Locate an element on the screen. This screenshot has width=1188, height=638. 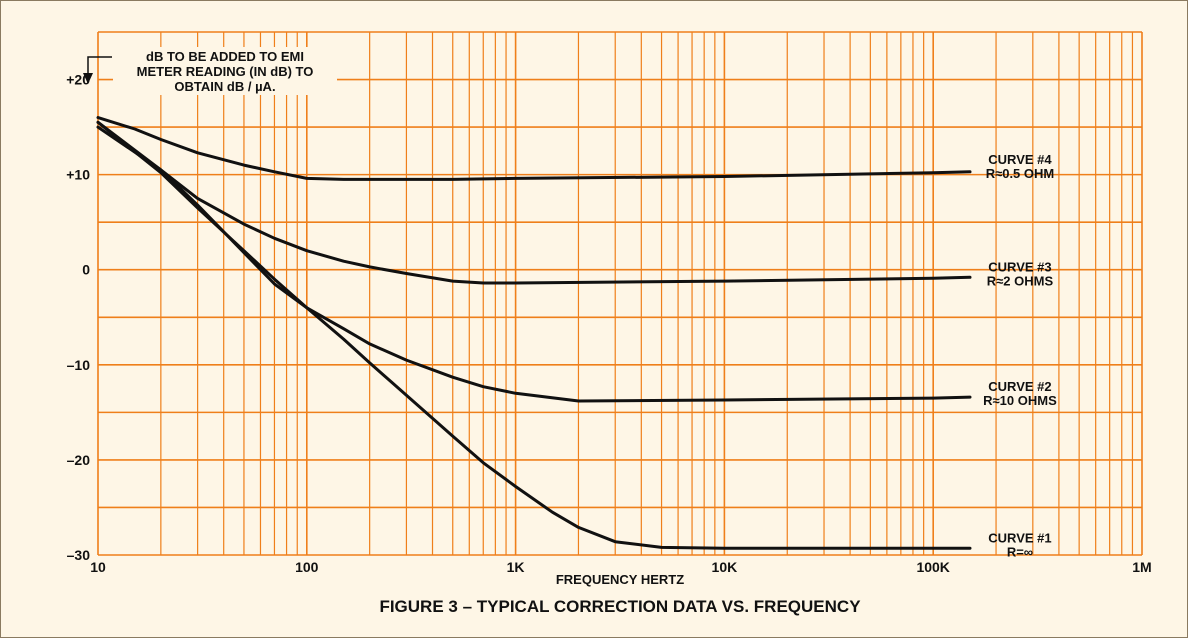
series-label: R=∞ is located at coordinates (1020, 551).